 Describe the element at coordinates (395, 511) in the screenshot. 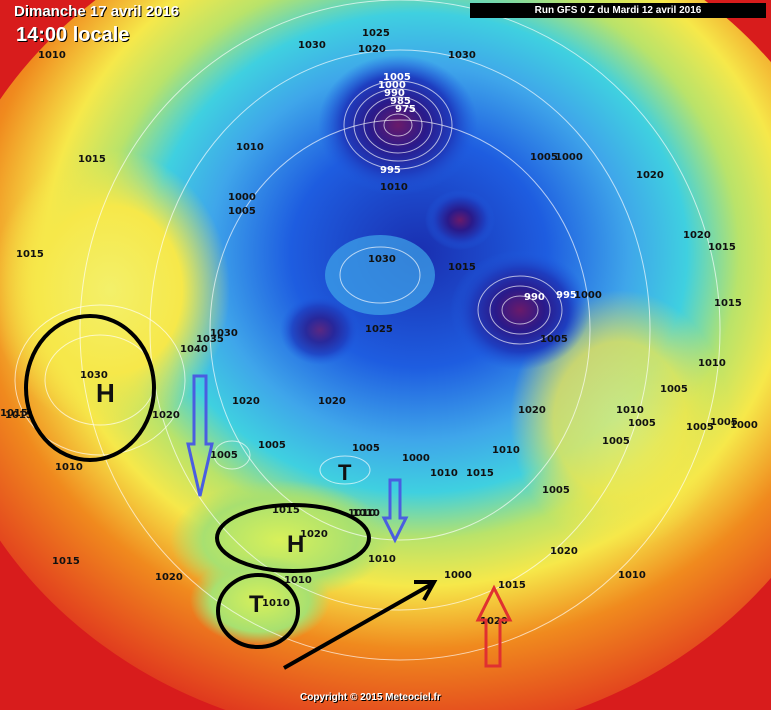

I see `blue-arrow-east` at that location.